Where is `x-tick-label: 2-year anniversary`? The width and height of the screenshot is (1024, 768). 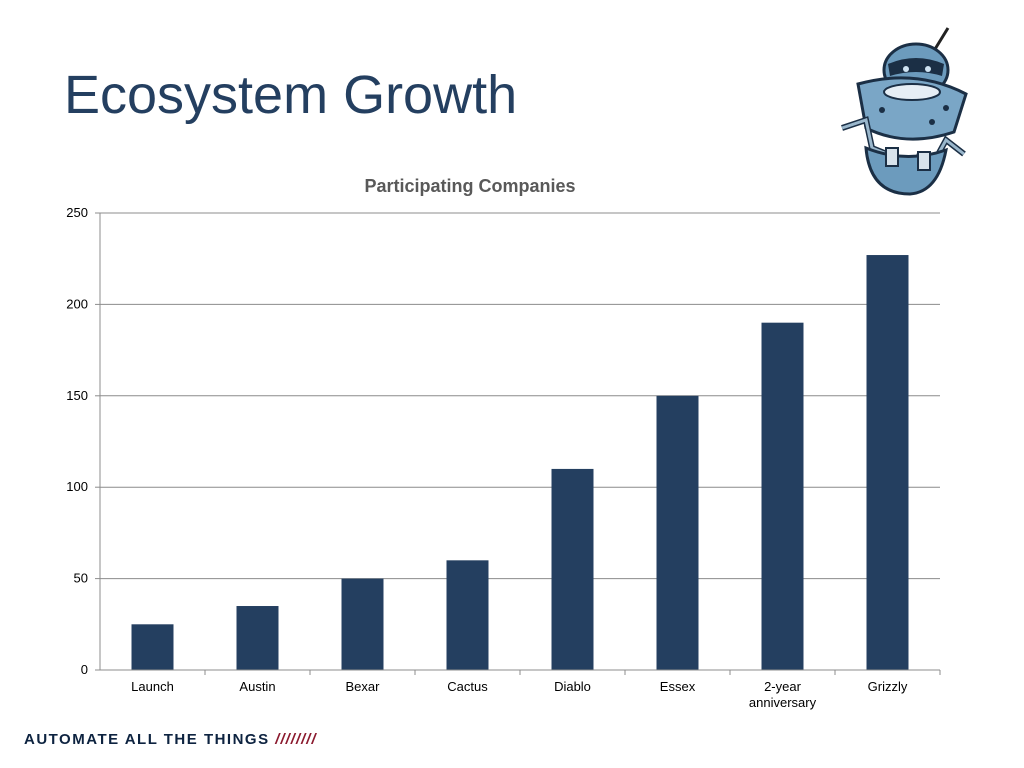
x-tick-label: 2-year anniversary is located at coordinates (783, 694).